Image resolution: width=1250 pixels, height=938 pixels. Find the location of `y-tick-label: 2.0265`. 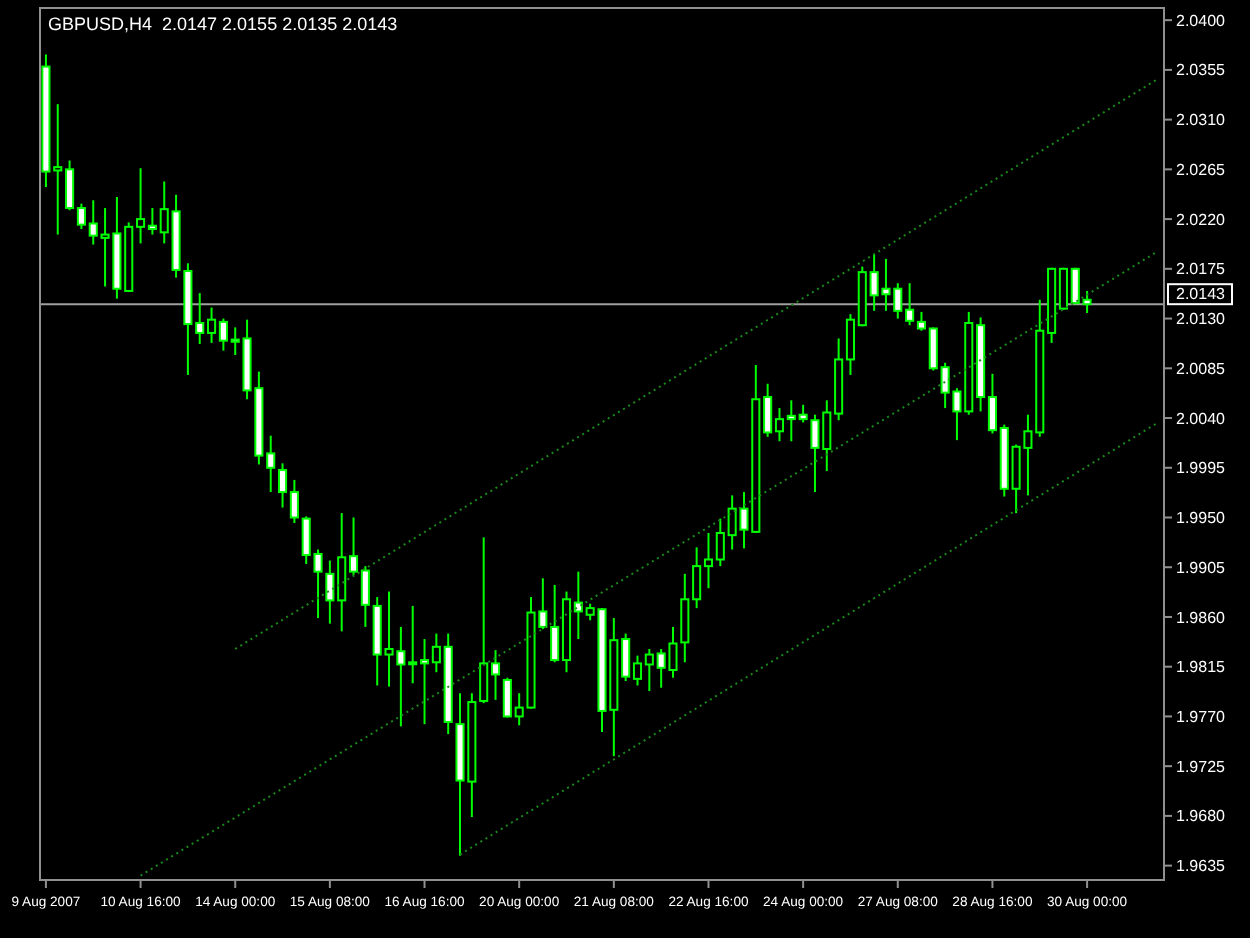

y-tick-label: 2.0265 is located at coordinates (1201, 169).